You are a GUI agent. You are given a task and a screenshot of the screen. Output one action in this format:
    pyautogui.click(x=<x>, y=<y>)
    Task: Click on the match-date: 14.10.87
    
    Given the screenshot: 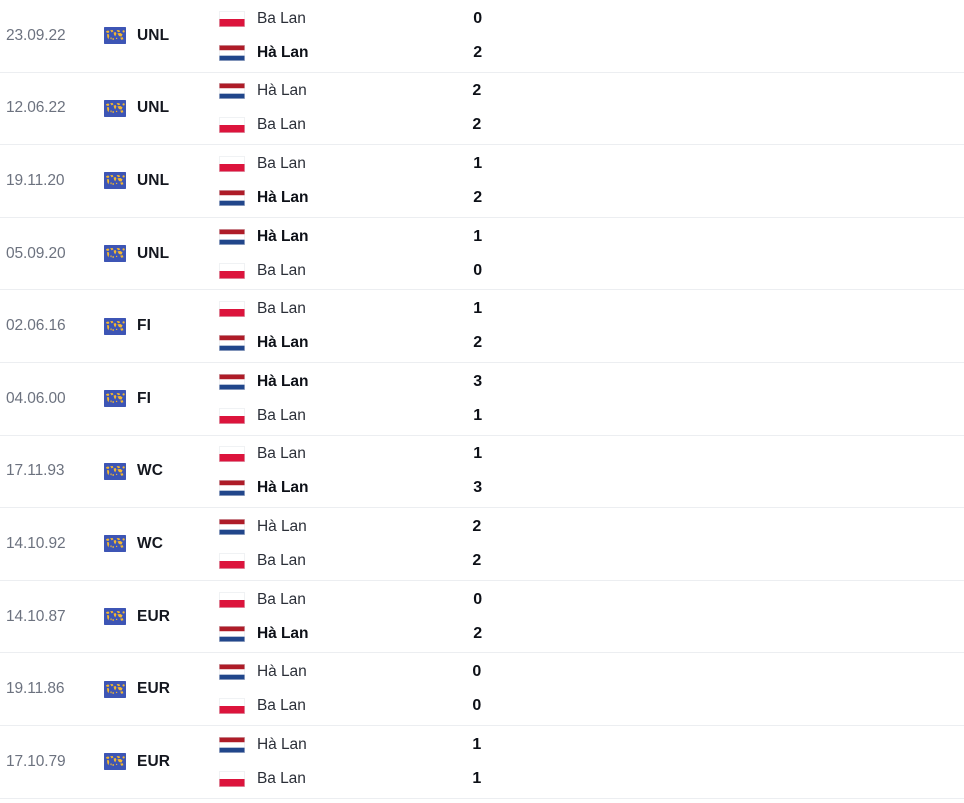 What is the action you would take?
    pyautogui.click(x=36, y=616)
    